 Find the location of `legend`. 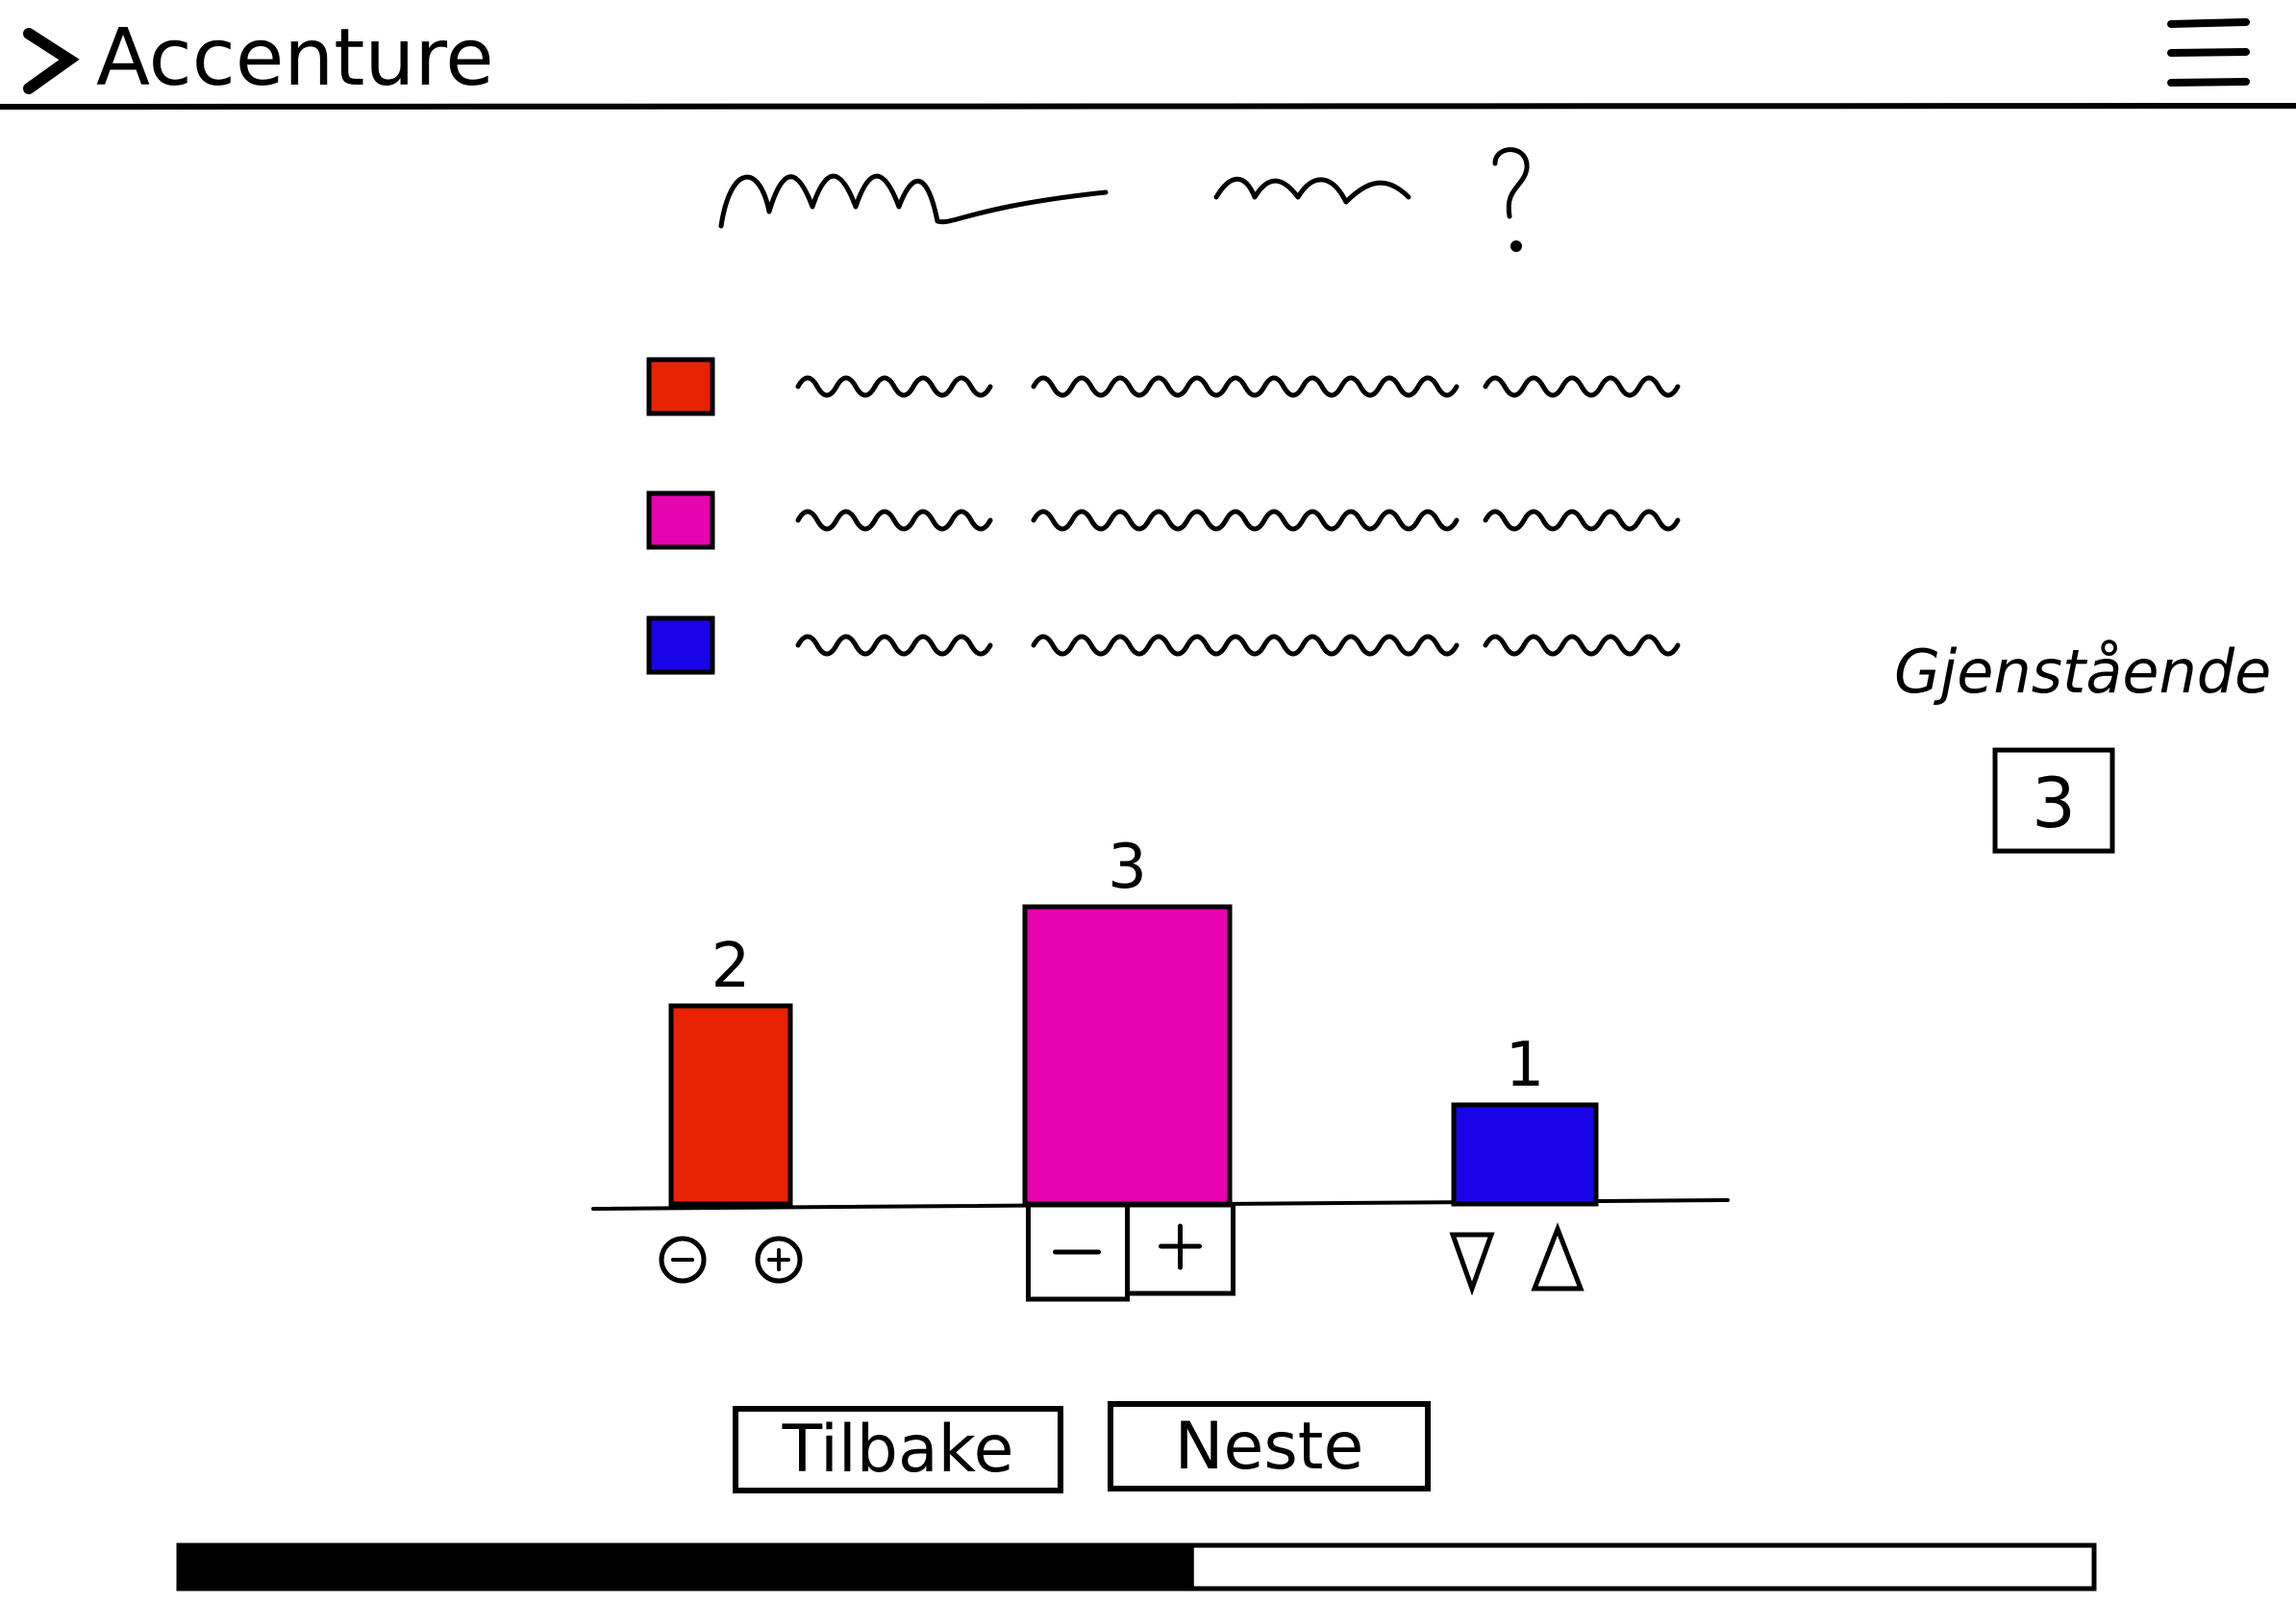

legend is located at coordinates (1163, 516).